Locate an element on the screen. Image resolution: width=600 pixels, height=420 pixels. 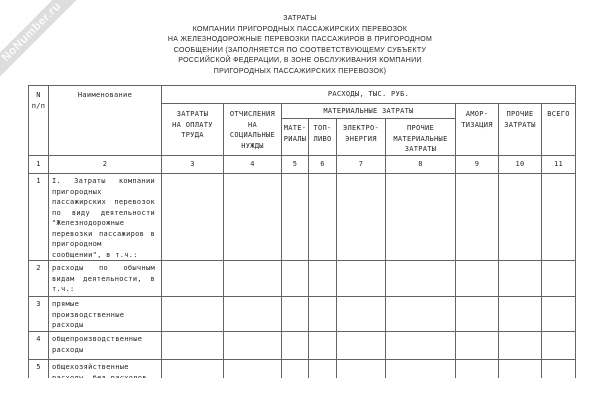
col-number: 10 is located at coordinates (520, 164).